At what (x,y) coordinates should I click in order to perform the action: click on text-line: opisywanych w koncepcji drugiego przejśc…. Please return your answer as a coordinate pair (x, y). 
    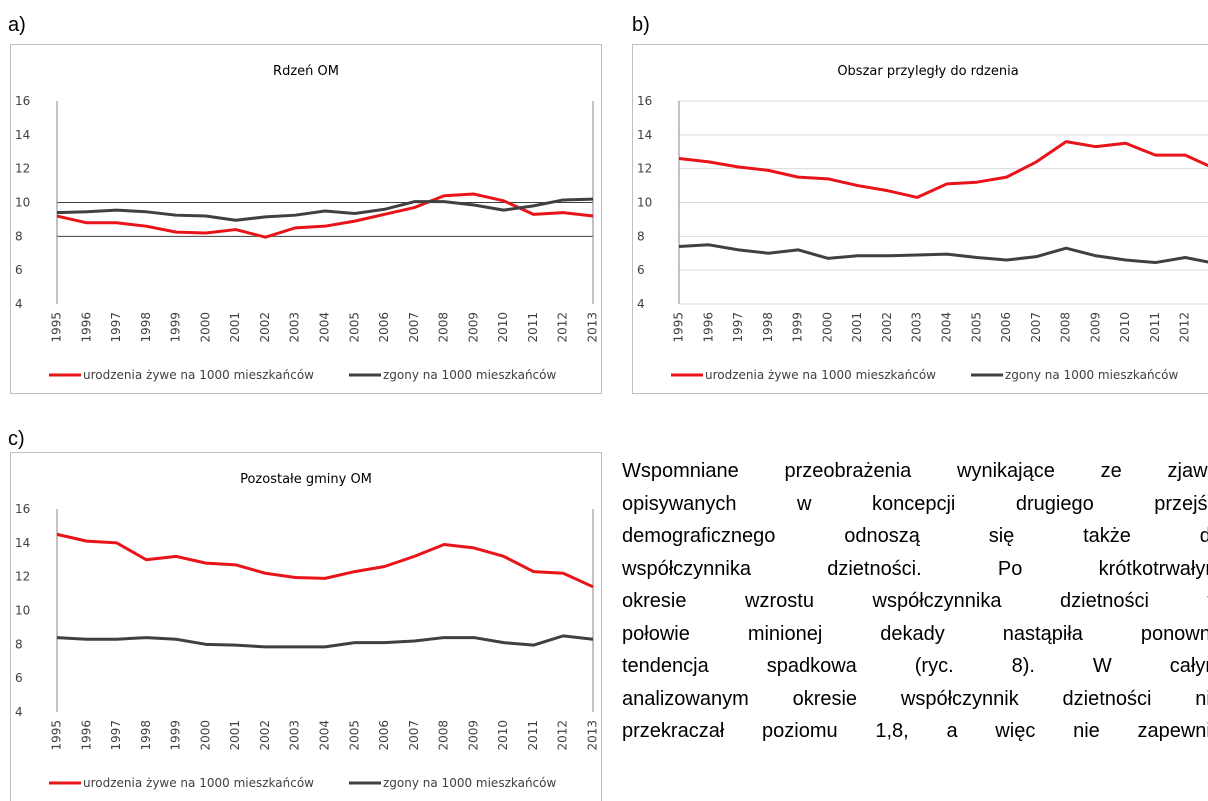
    Looking at the image, I should click on (915, 503).